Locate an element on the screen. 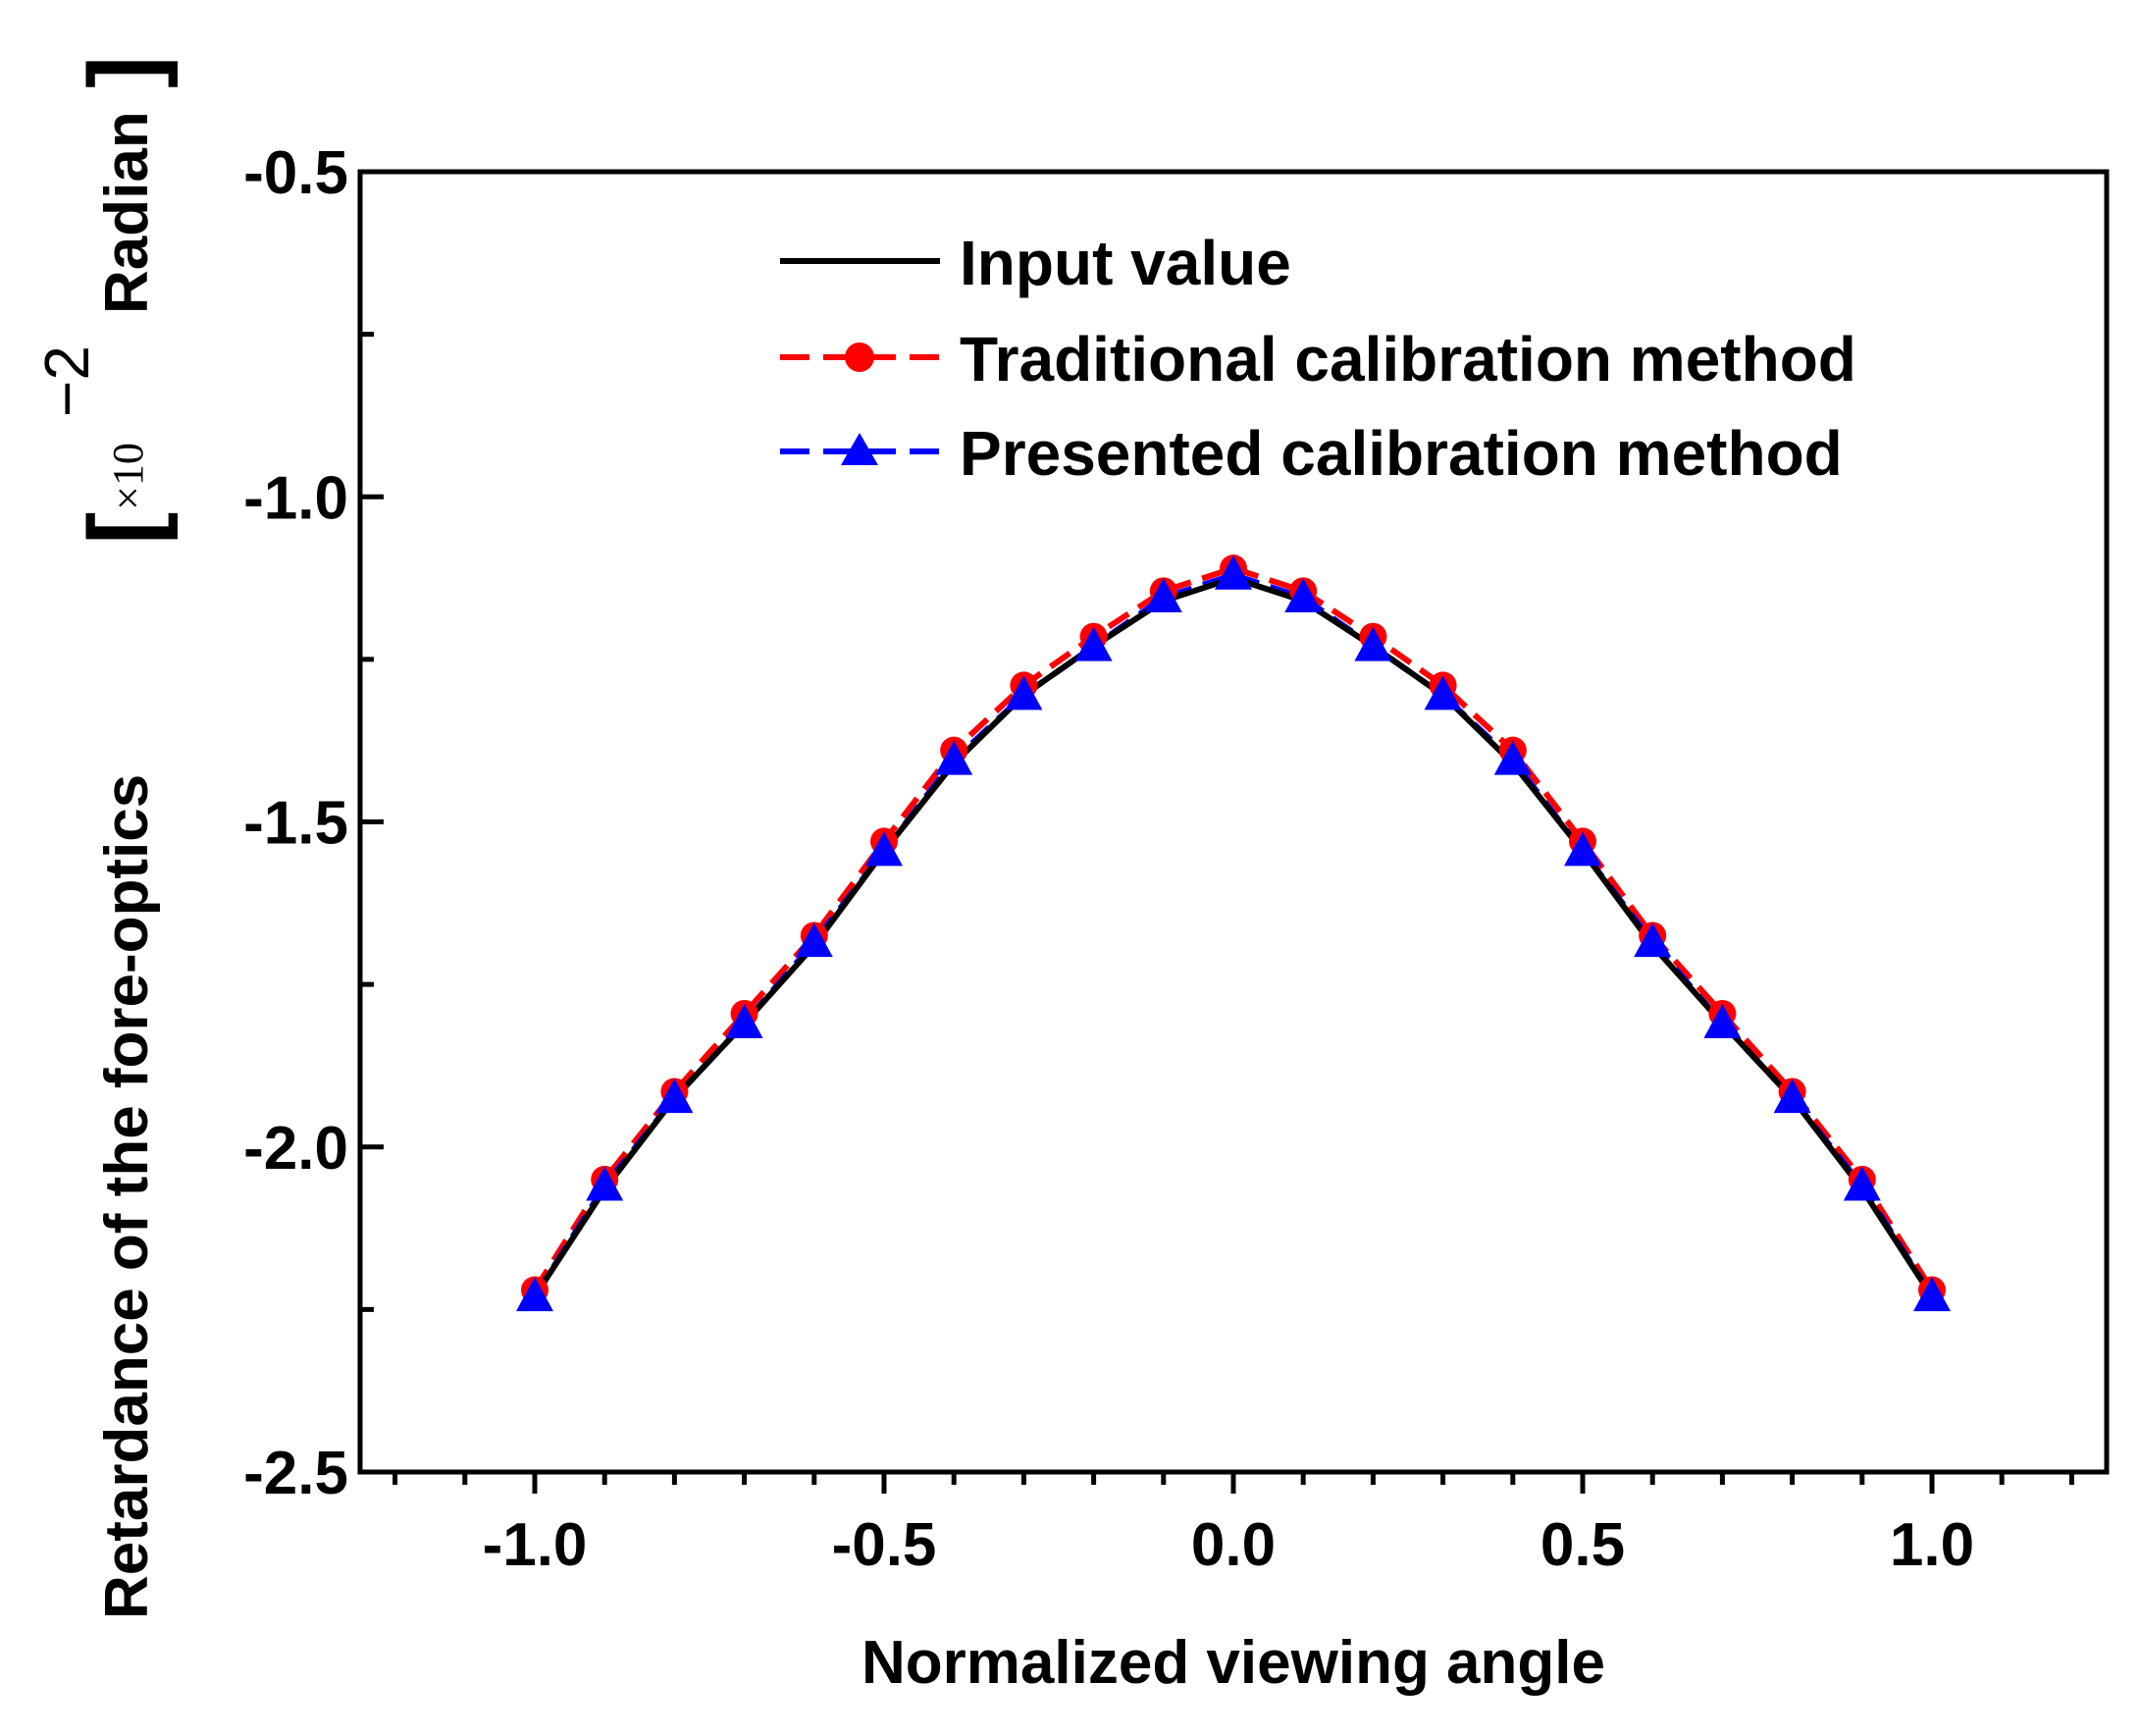 The height and width of the screenshot is (1736, 2140). x-axis: -1.0 -0.5 0.0 0.5 1.0 is located at coordinates (1233, 1525).